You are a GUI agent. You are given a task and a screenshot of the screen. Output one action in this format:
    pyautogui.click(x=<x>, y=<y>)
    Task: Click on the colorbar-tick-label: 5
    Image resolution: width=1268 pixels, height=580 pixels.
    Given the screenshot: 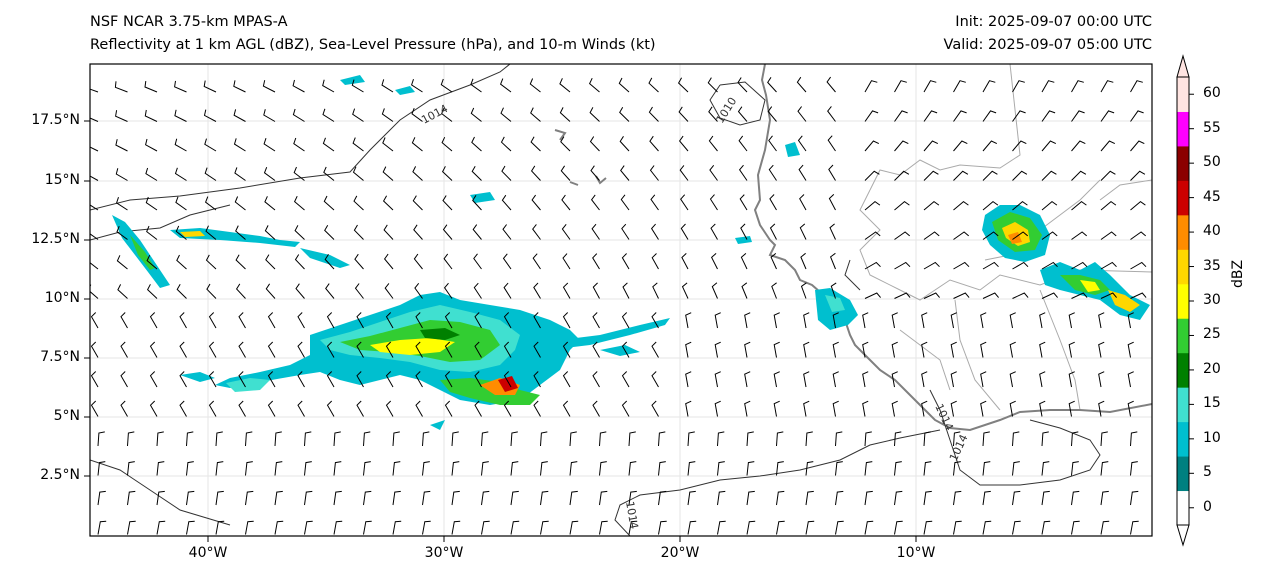 What is the action you would take?
    pyautogui.click(x=1207, y=472)
    